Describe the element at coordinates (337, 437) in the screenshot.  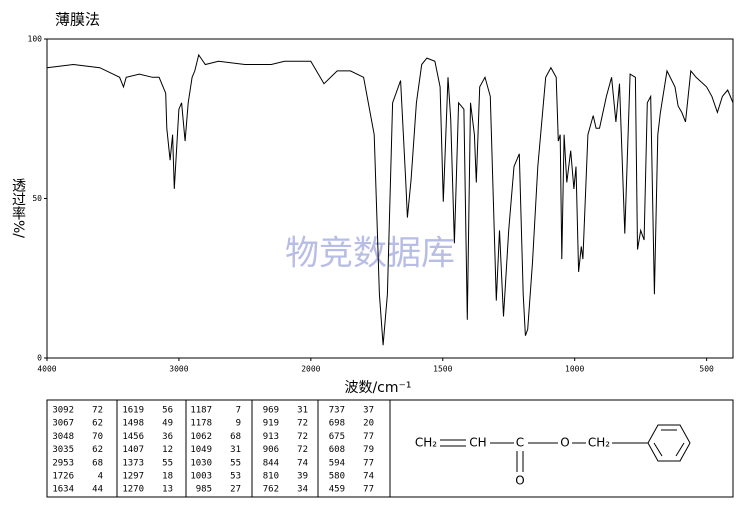
I see `table-wavenumber: 675` at that location.